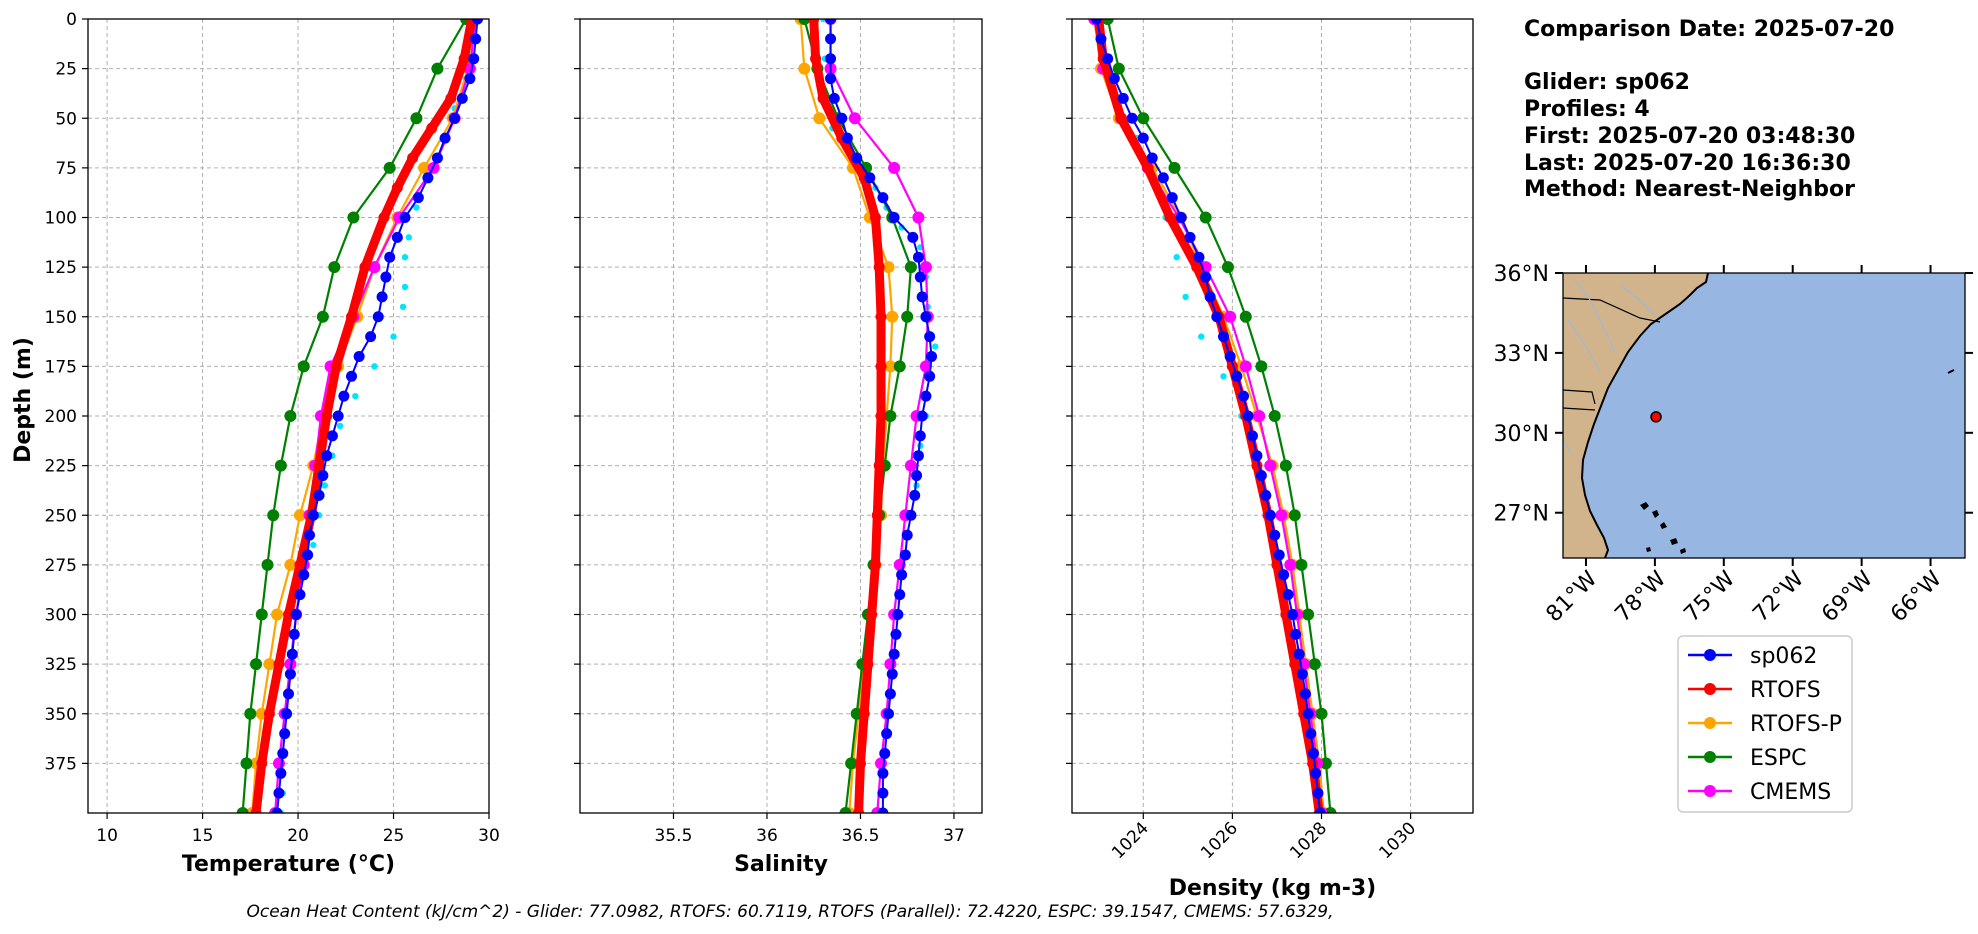 The height and width of the screenshot is (934, 1978). I want to click on lat-label: 33°N, so click(1521, 354).